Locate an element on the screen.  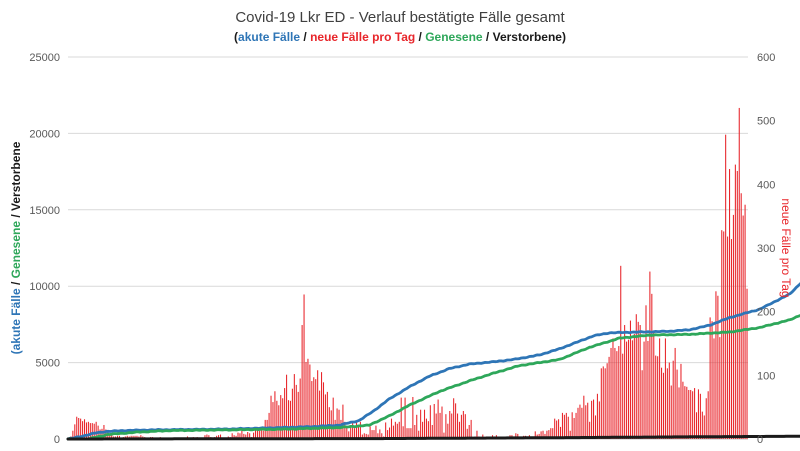
y-right-tick-label: 200 is located at coordinates (766, 313).